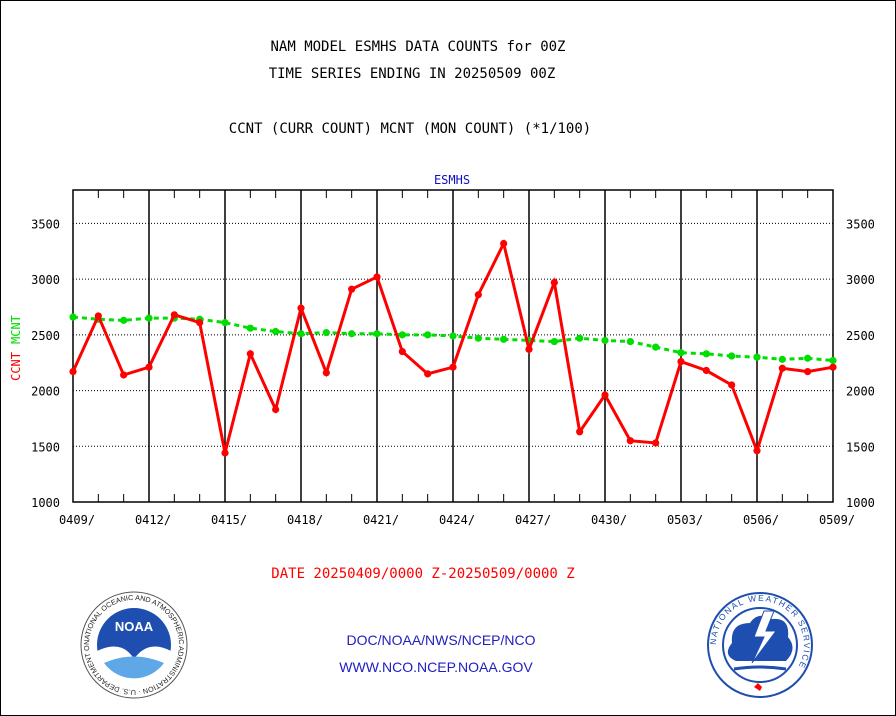 The width and height of the screenshot is (896, 716). I want to click on y-axis-label: CCNT MCNT, so click(16, 348).